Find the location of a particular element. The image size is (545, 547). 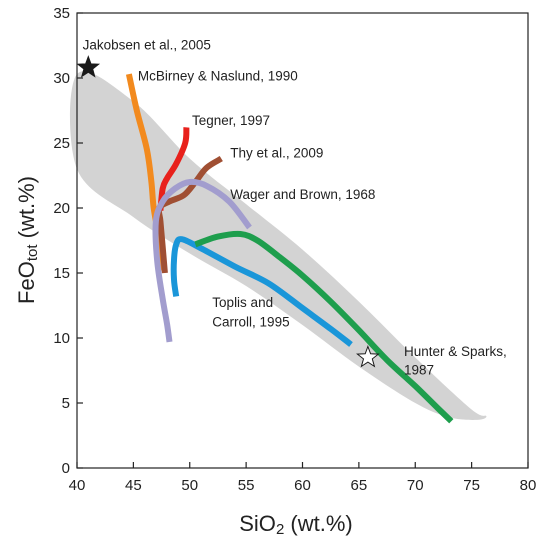

y-axis-title-main: FeO is located at coordinates (26, 282).